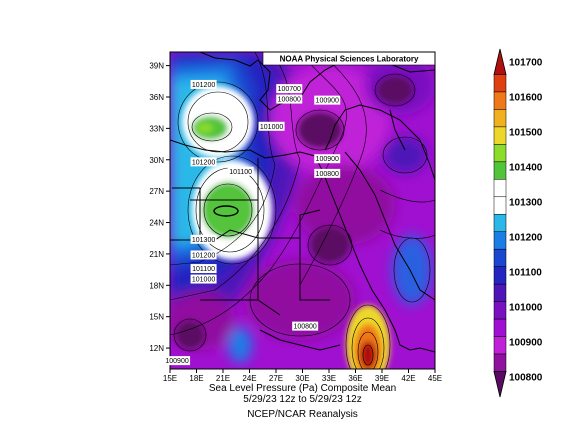 This screenshot has height=437, width=565. Describe the element at coordinates (276, 378) in the screenshot. I see `lon-tick-label: 27E` at that location.